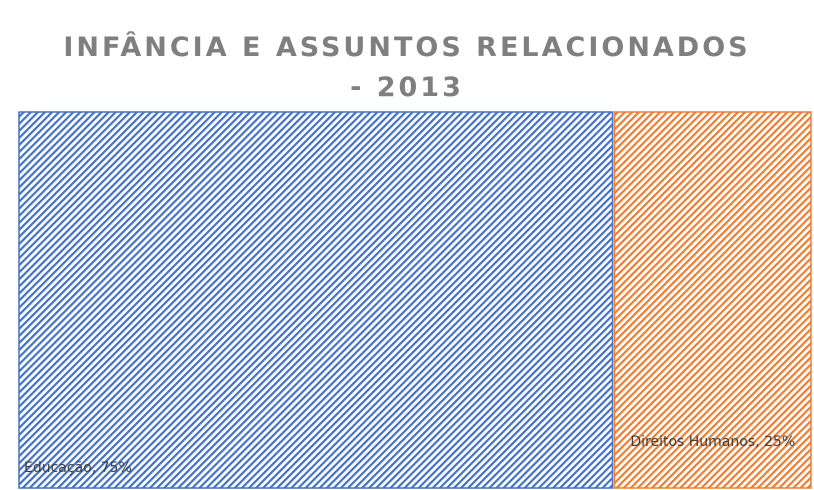 This screenshot has height=490, width=814. Describe the element at coordinates (78, 468) in the screenshot. I see `data-label: Educação, 75%` at that location.